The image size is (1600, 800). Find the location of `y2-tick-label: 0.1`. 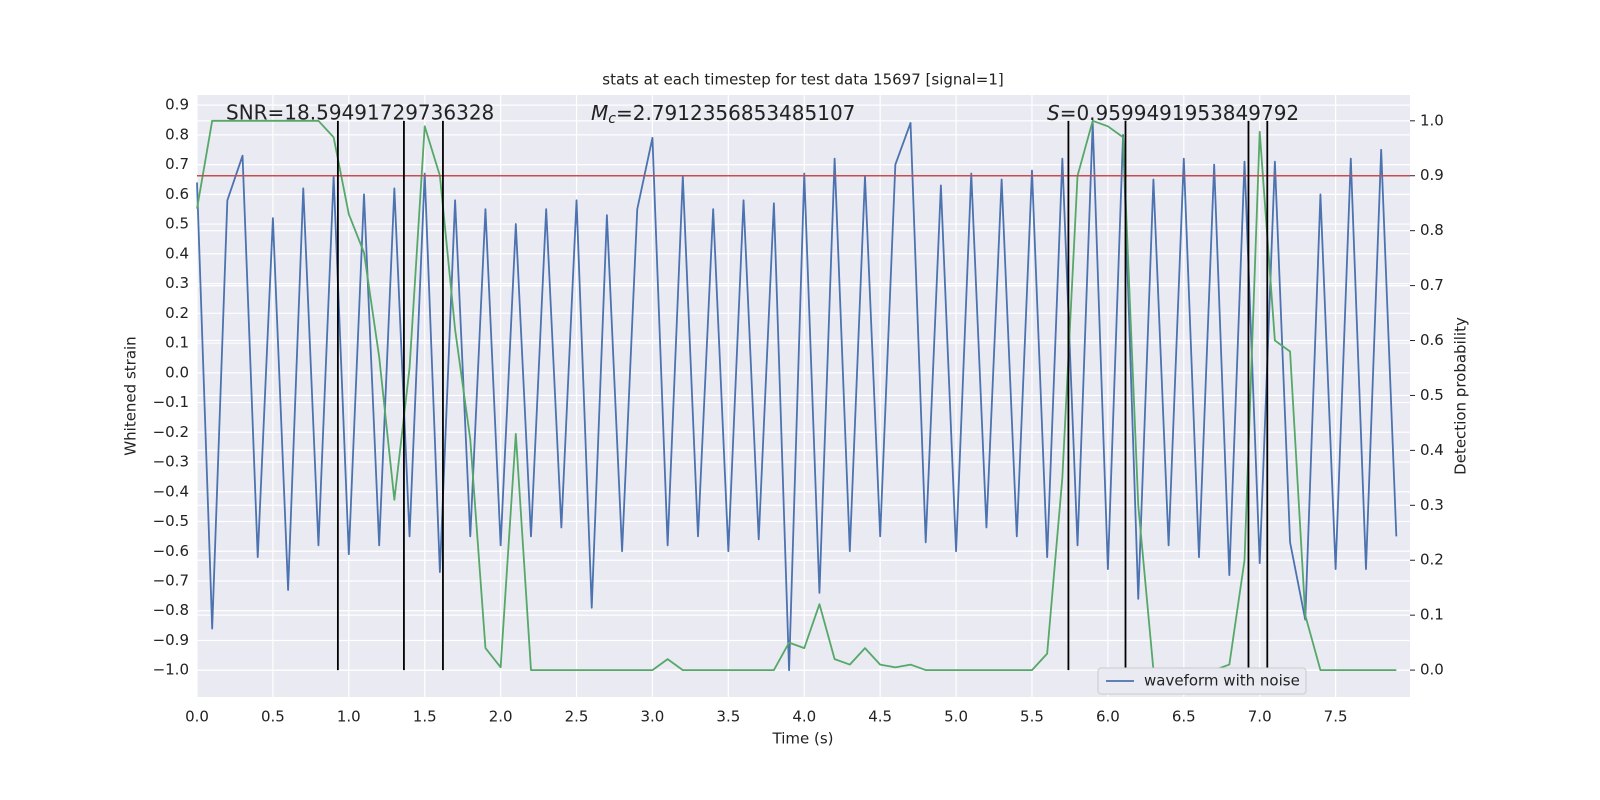

y2-tick-label: 0.1 is located at coordinates (1432, 615).